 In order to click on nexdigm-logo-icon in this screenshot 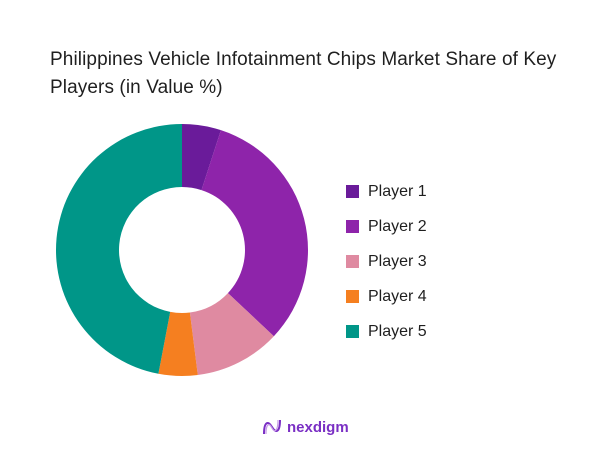, I will do `click(272, 427)`.